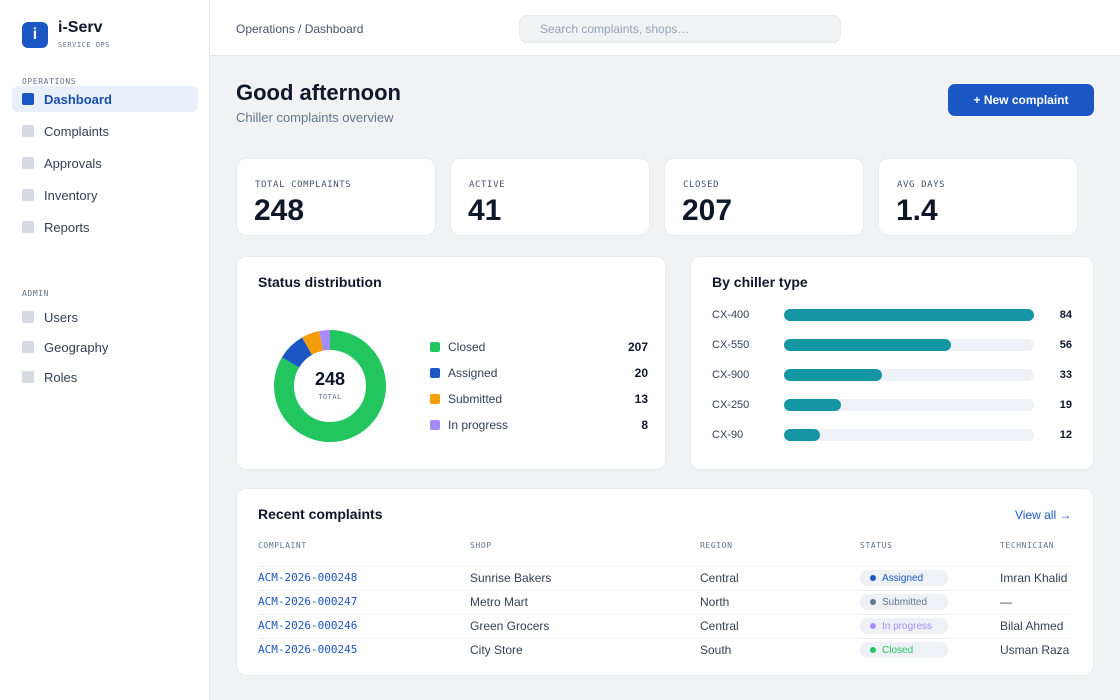 The image size is (1120, 700). I want to click on shop-cell: Sunrise Bakers, so click(511, 578).